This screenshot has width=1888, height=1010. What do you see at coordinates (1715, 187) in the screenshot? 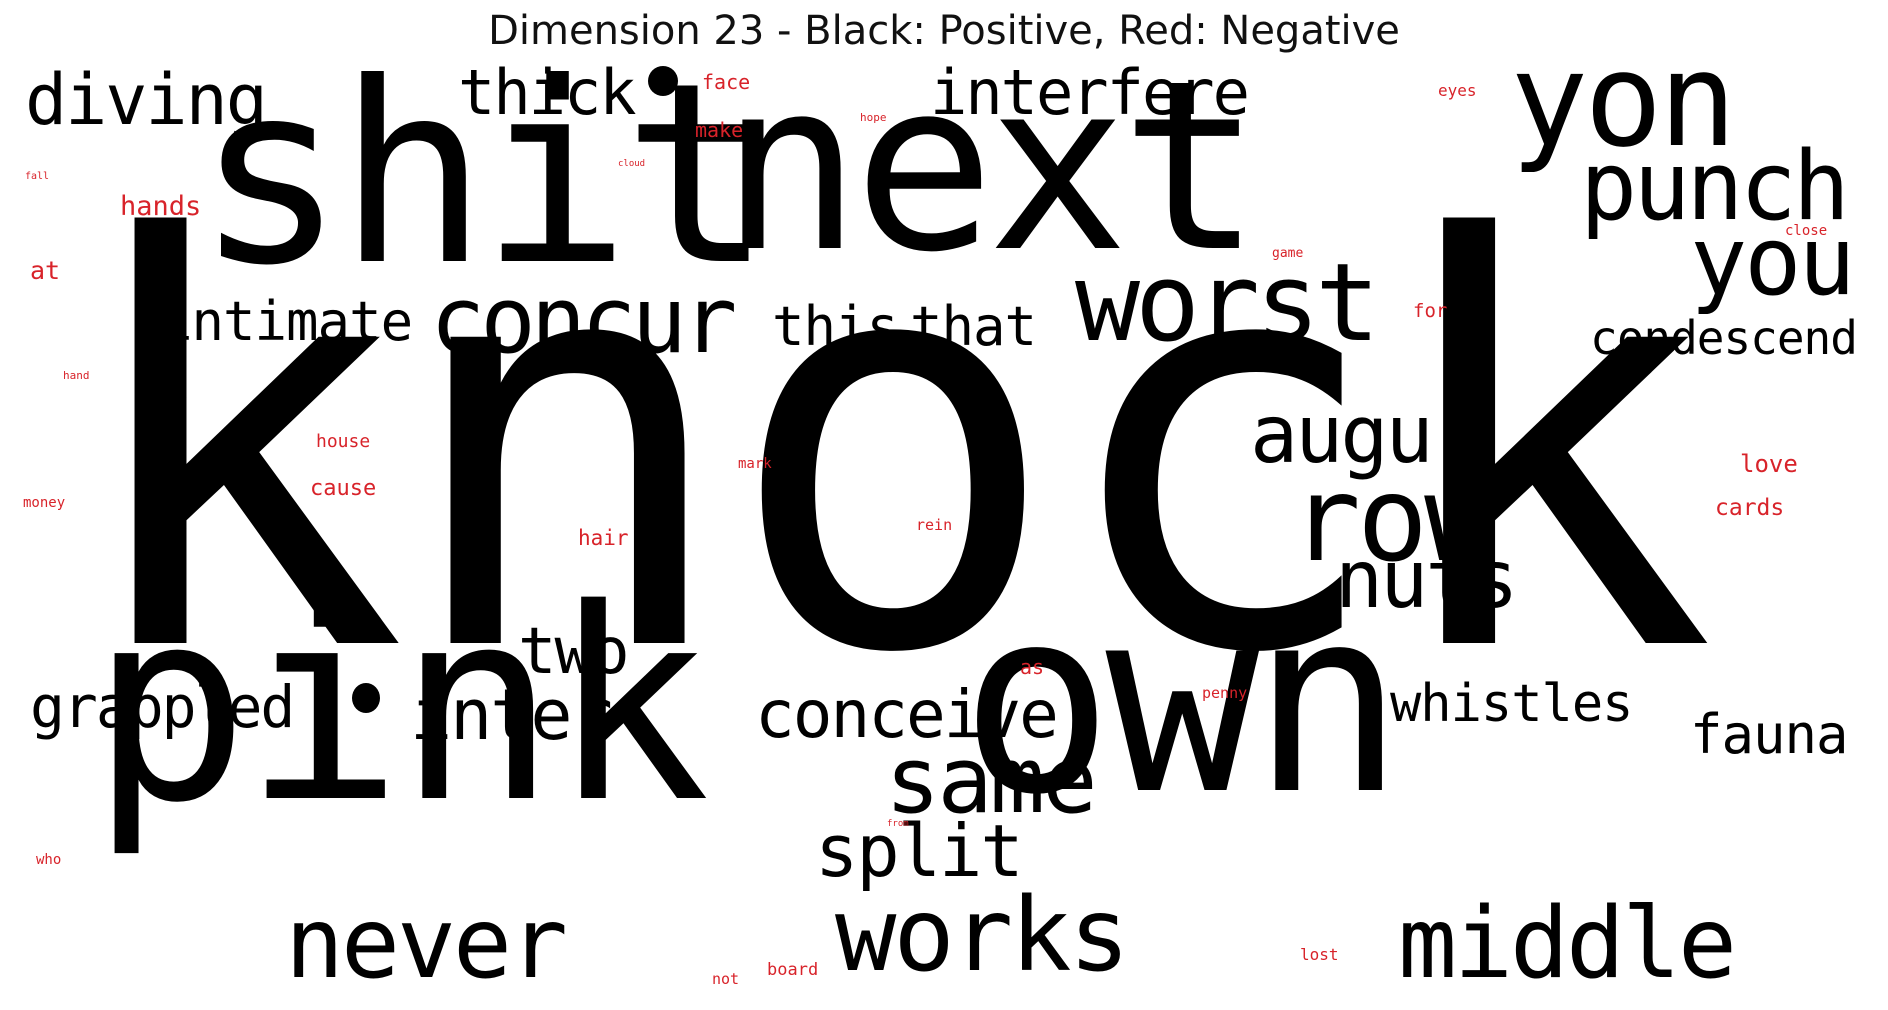
I see `word-punch: punch` at bounding box center [1715, 187].